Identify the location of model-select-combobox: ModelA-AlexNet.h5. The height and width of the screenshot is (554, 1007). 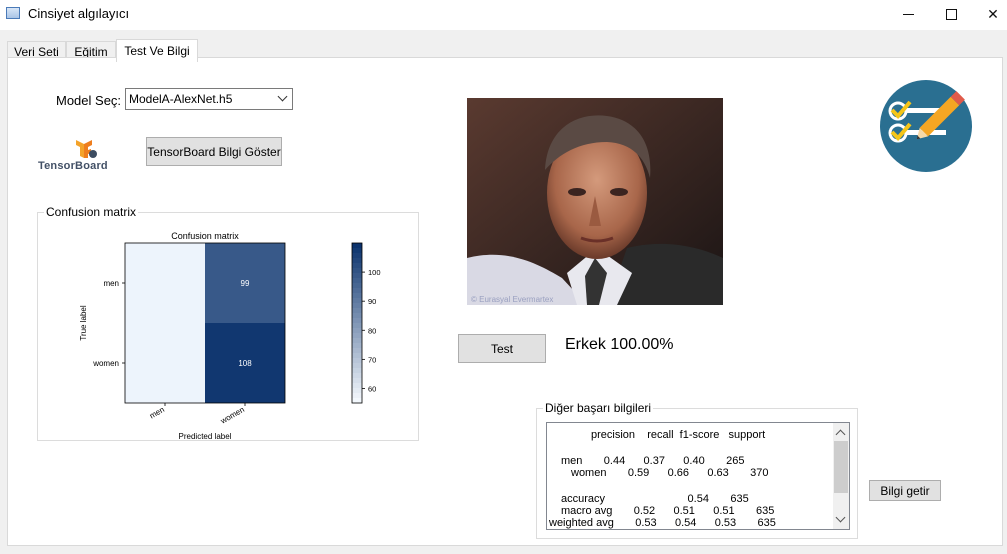
(209, 99).